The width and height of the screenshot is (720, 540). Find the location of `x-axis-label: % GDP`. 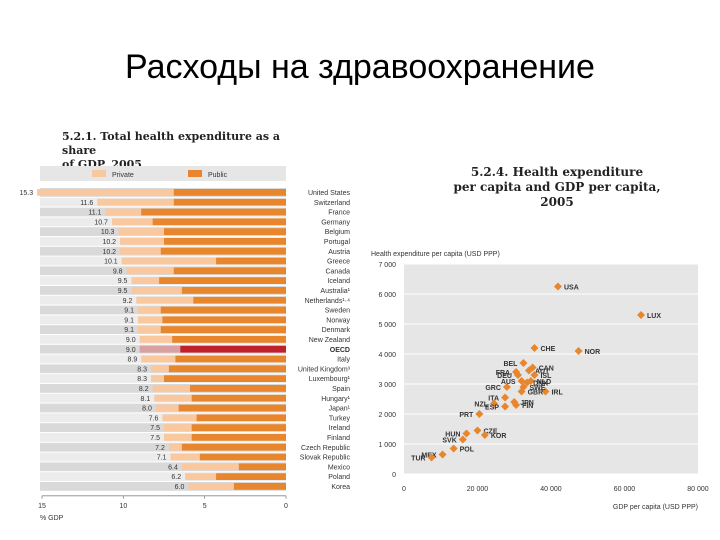

x-axis-label: % GDP is located at coordinates (52, 518).